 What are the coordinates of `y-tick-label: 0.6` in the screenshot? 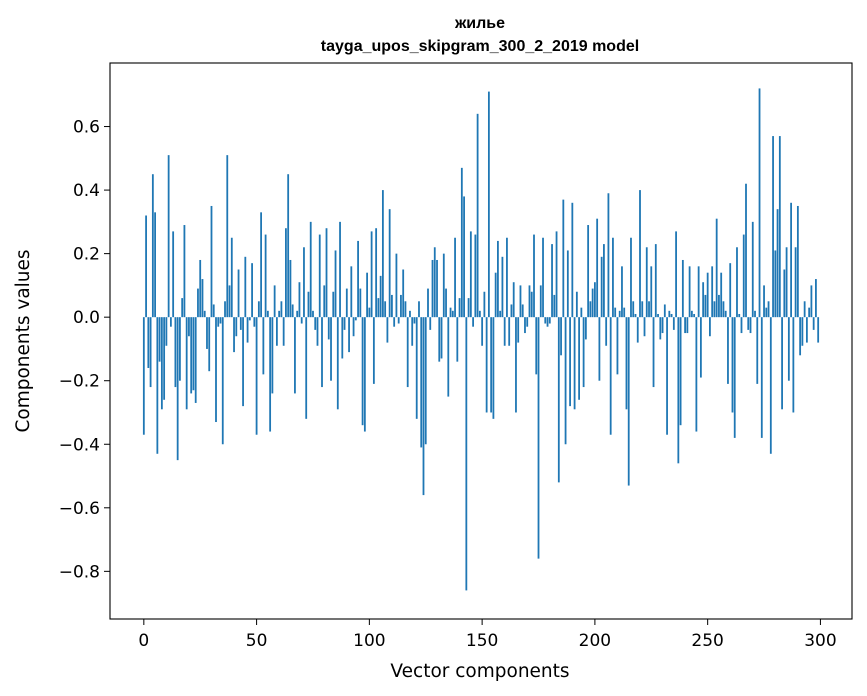 It's located at (86, 128).